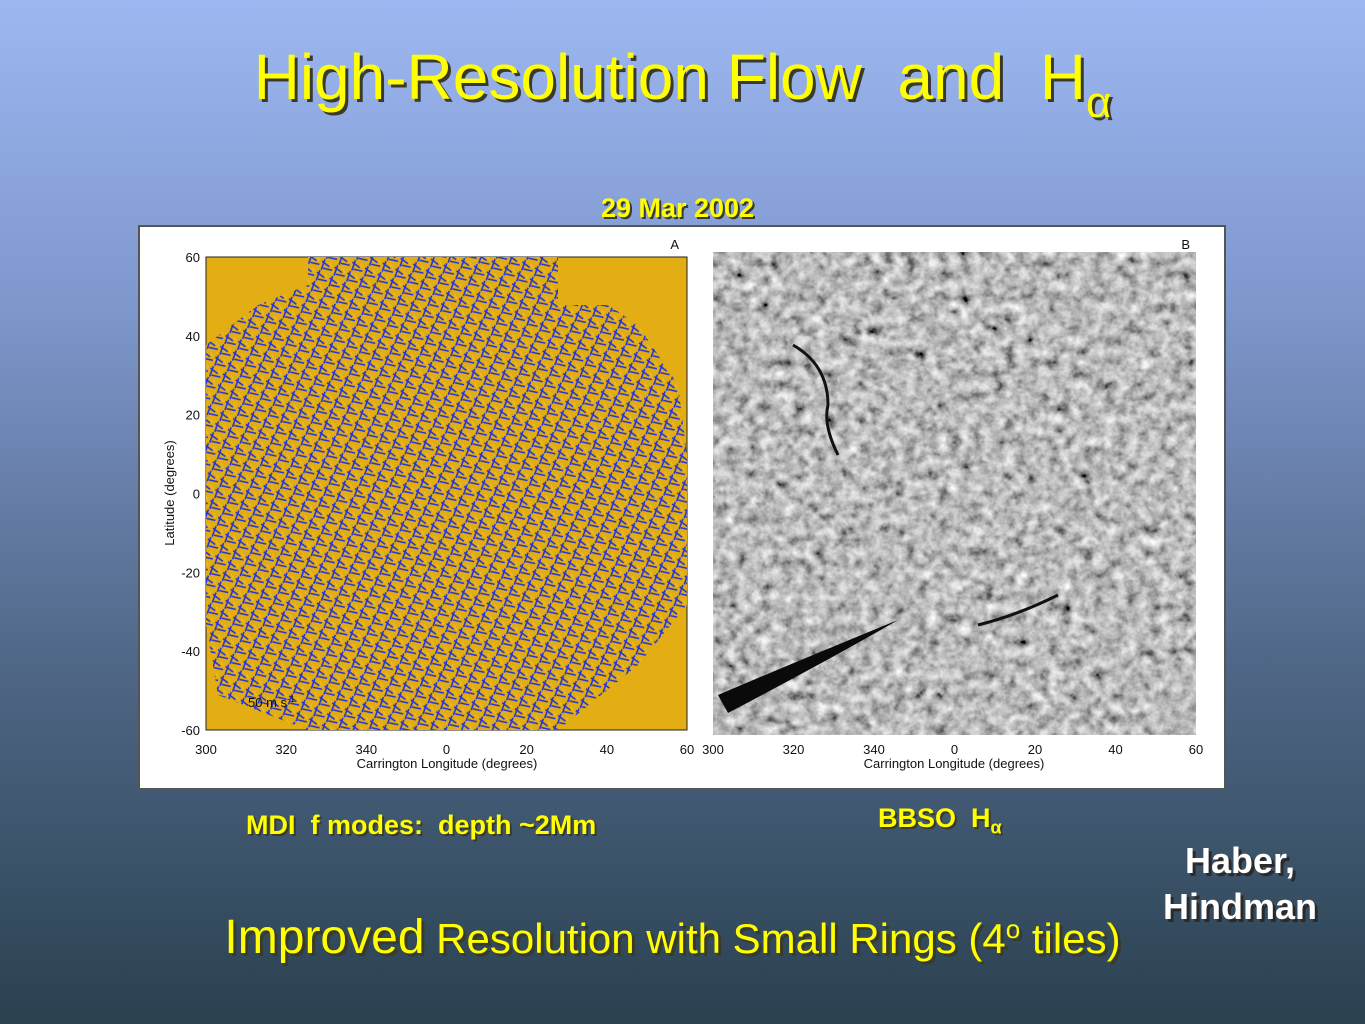 The height and width of the screenshot is (1024, 1365). What do you see at coordinates (190, 572) in the screenshot?
I see `y-tick-label: -20` at bounding box center [190, 572].